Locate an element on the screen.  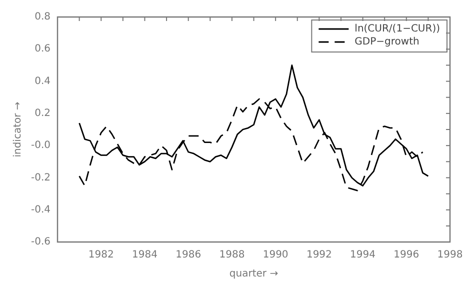
y-tick-label: 0.4 is located at coordinates (42, 81).